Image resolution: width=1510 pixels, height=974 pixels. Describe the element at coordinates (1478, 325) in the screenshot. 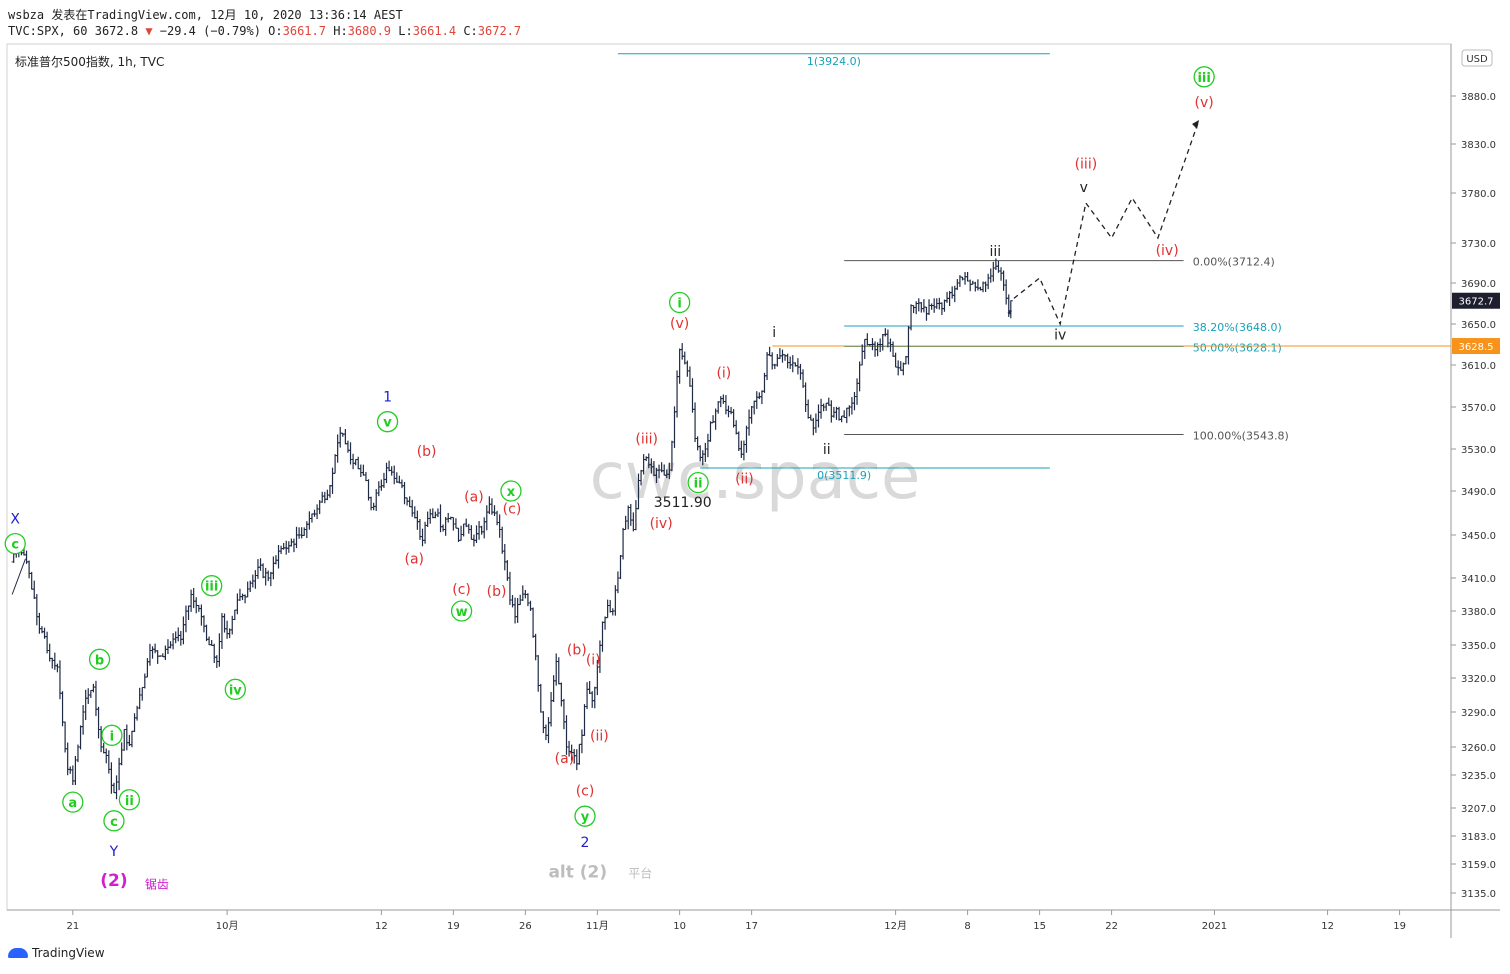

I see `y-tick-label: 3650.0` at that location.